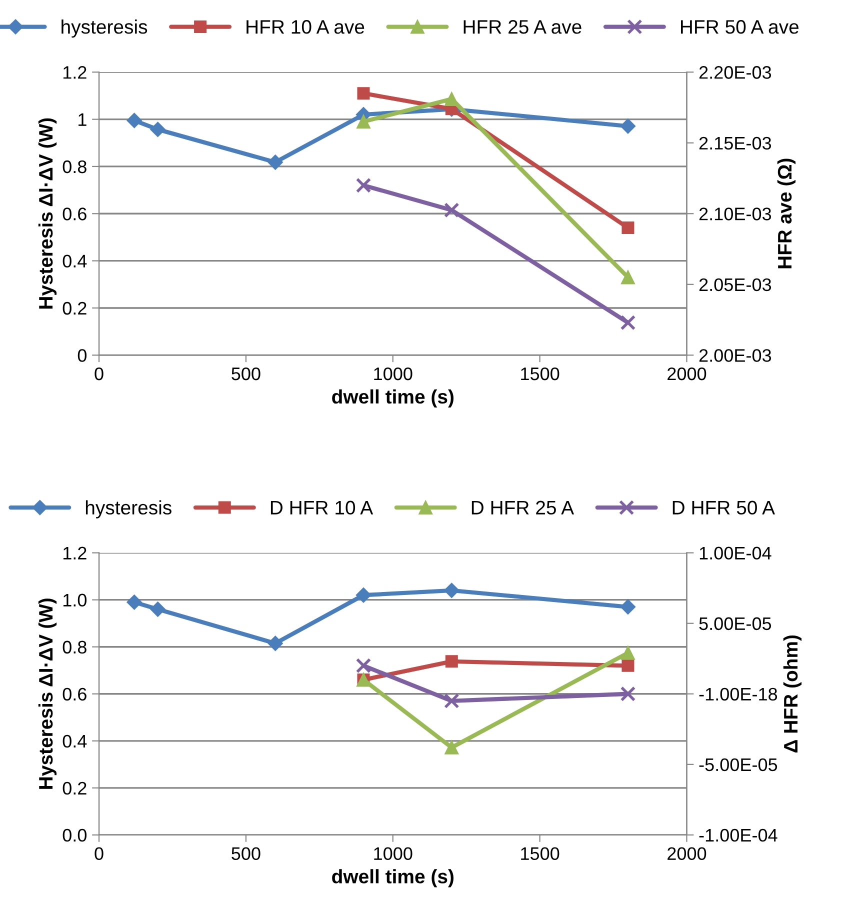 The image size is (842, 913). What do you see at coordinates (740, 27) in the screenshot?
I see `legend-label: HFR 50 A ave` at bounding box center [740, 27].